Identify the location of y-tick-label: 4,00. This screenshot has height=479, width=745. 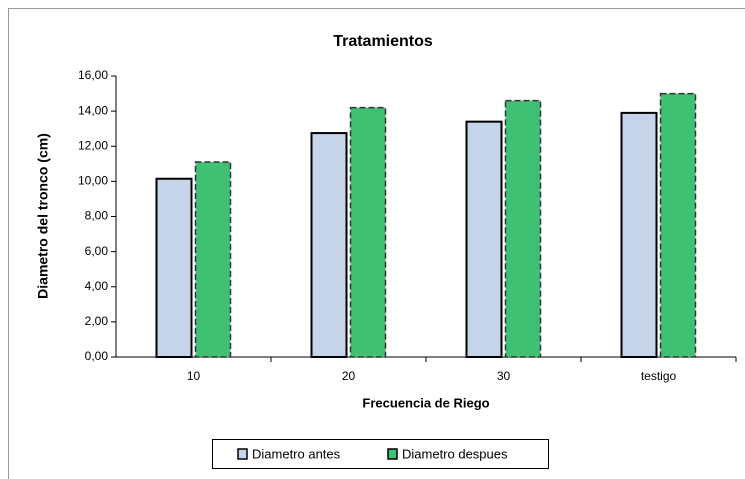
(97, 286).